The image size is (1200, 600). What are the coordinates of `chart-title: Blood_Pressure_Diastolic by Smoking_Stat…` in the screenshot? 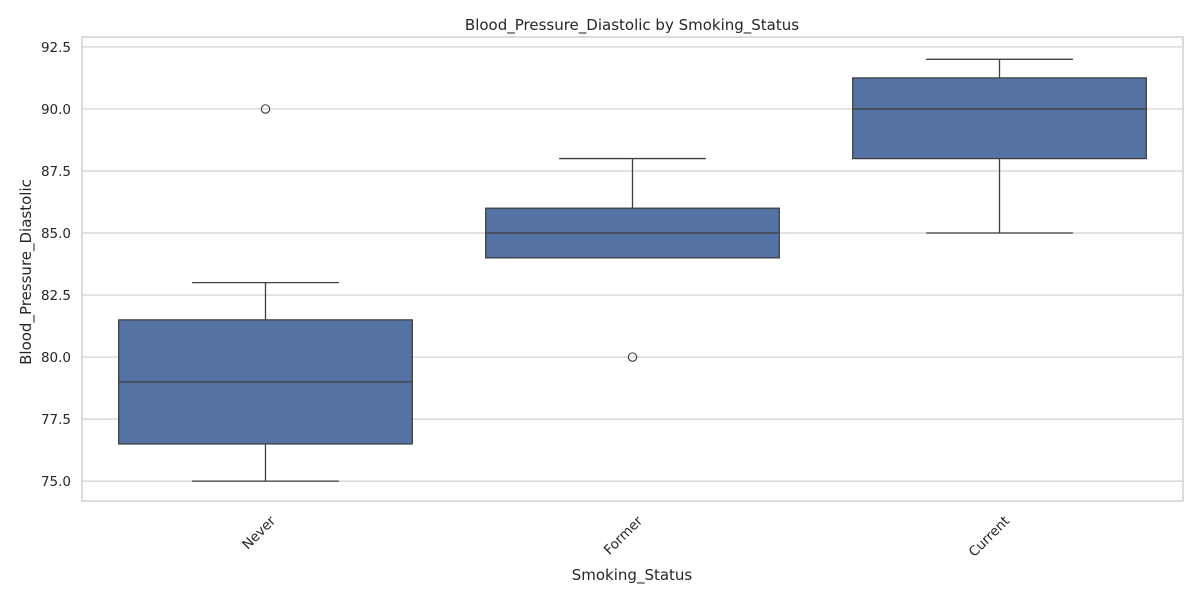 It's located at (632, 25).